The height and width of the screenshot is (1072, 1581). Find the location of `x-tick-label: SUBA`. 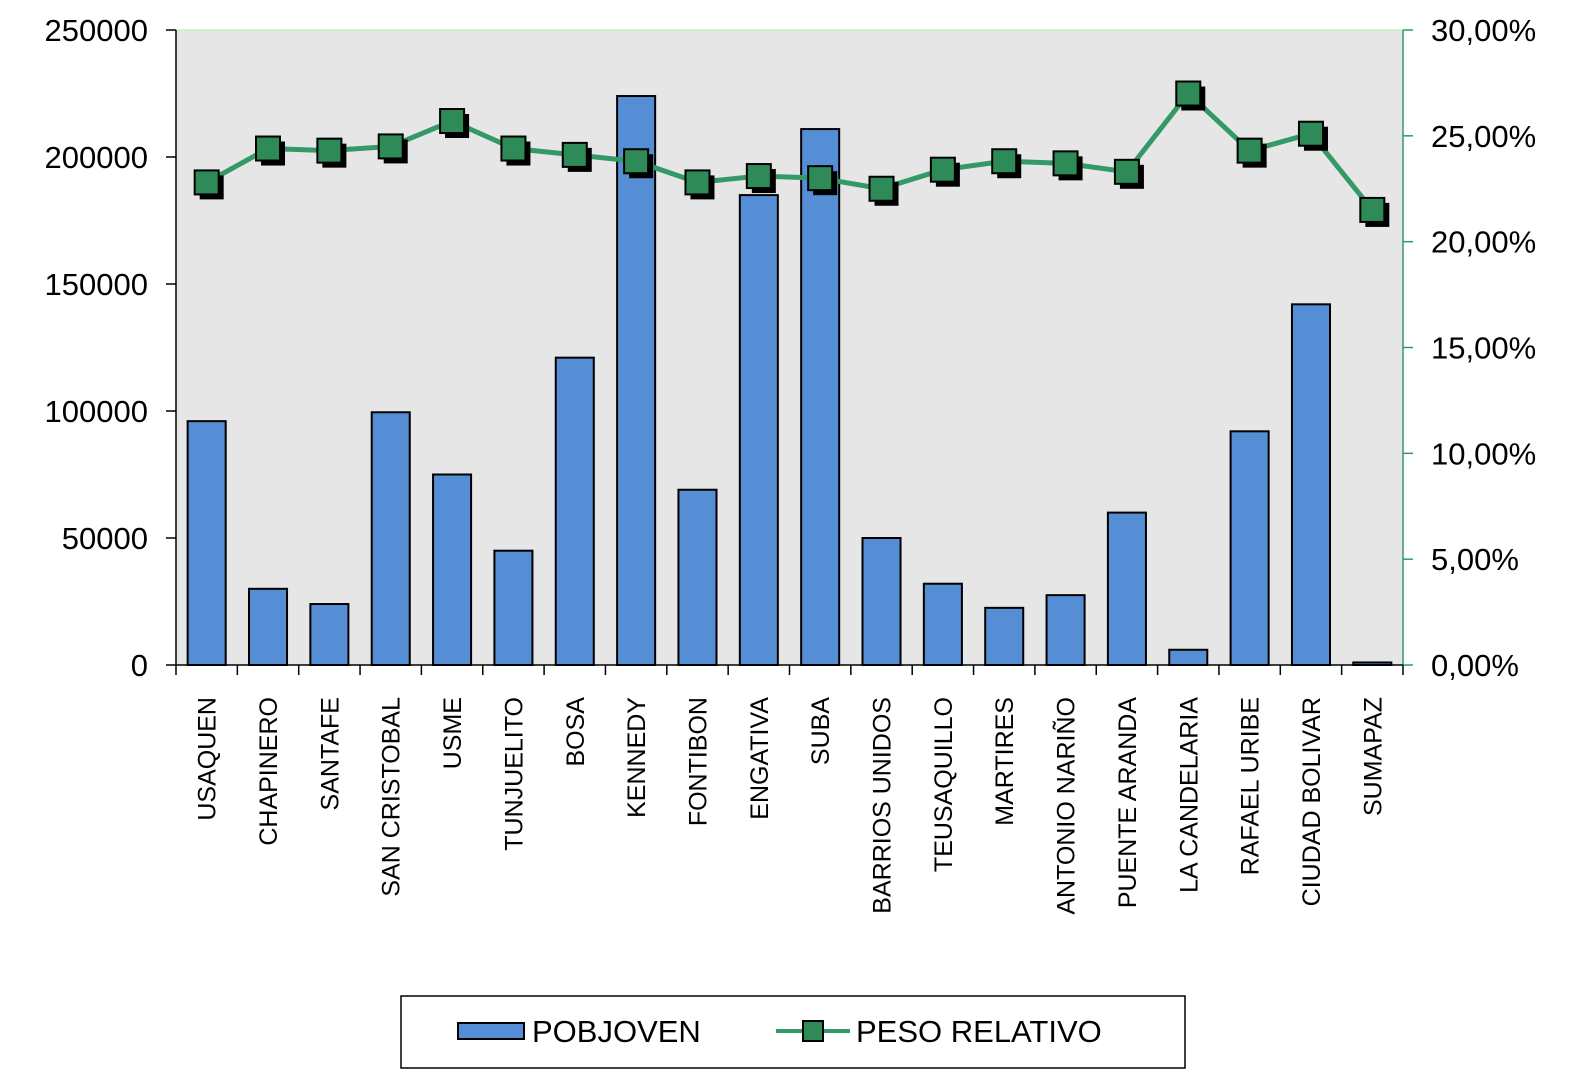

x-tick-label: SUBA is located at coordinates (821, 731).